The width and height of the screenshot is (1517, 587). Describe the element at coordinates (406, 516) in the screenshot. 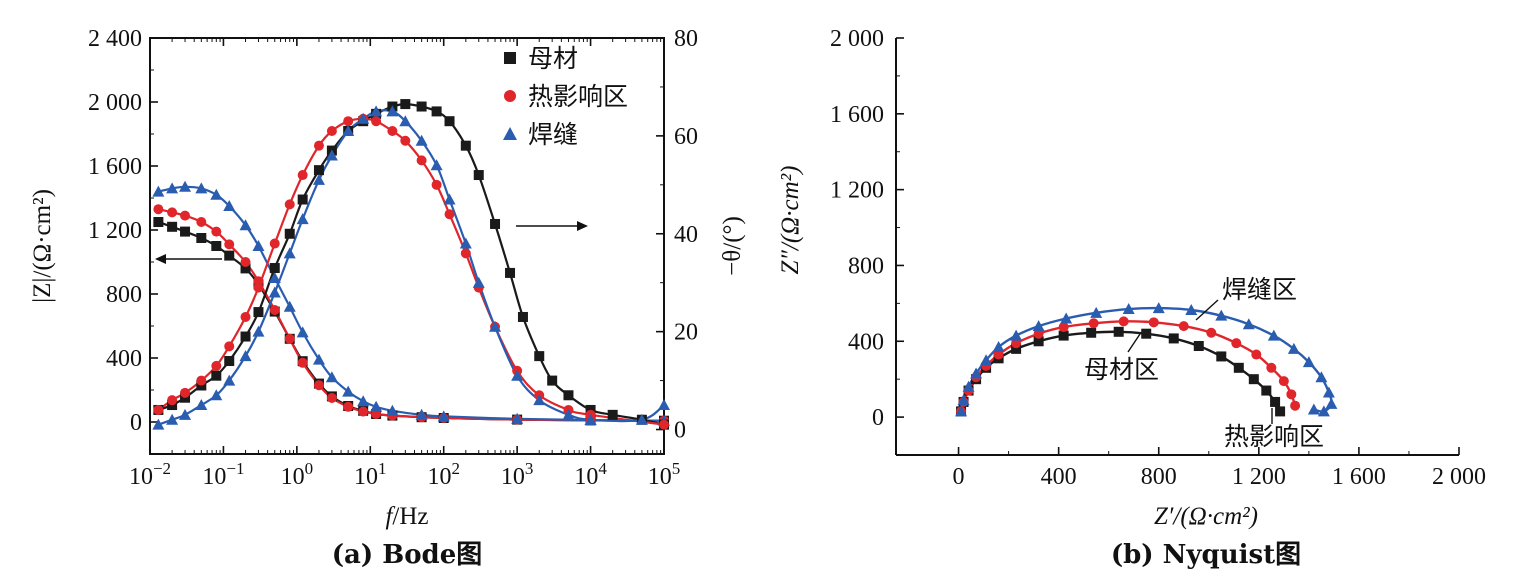

I see `bode-x-label: f/Hz` at that location.